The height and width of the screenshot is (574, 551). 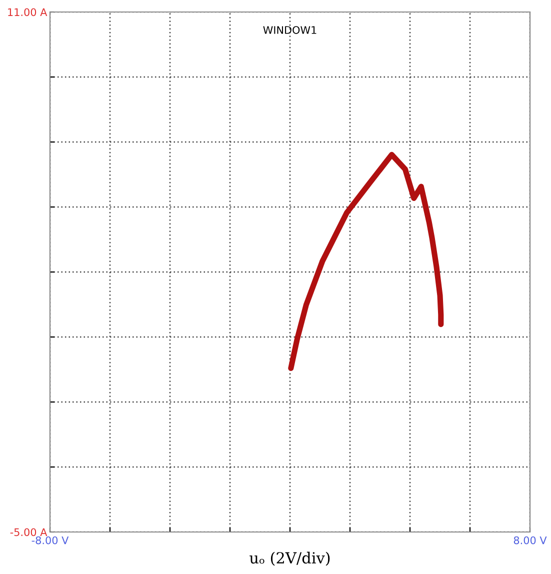 I want to click on x-tick-label: -8.00 V, so click(x=50, y=540).